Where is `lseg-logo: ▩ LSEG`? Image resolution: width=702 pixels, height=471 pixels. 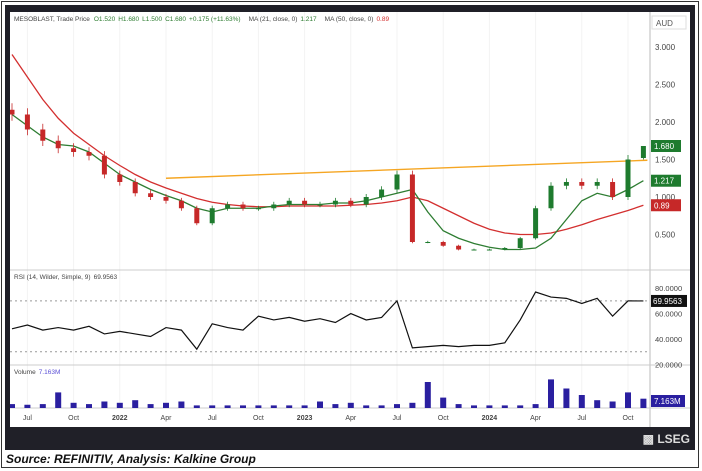 lseg-logo: ▩ LSEG is located at coordinates (666, 439).